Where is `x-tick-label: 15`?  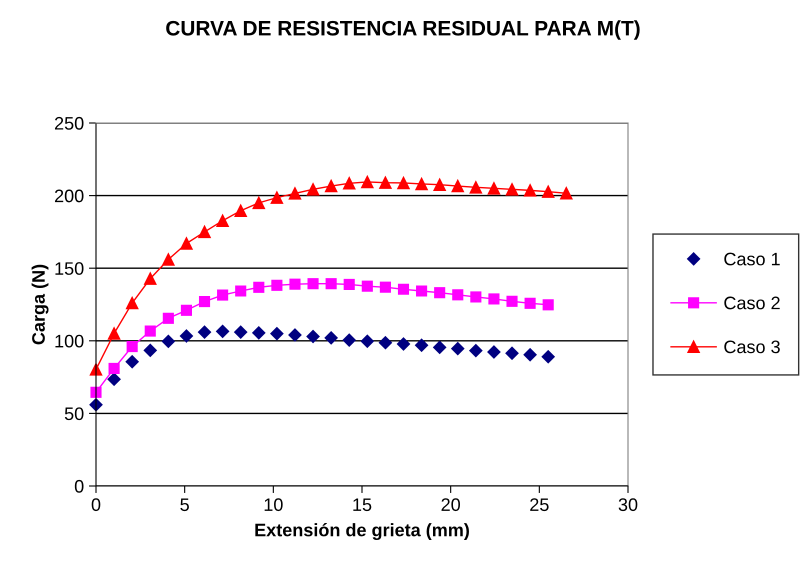 x-tick-label: 15 is located at coordinates (362, 505).